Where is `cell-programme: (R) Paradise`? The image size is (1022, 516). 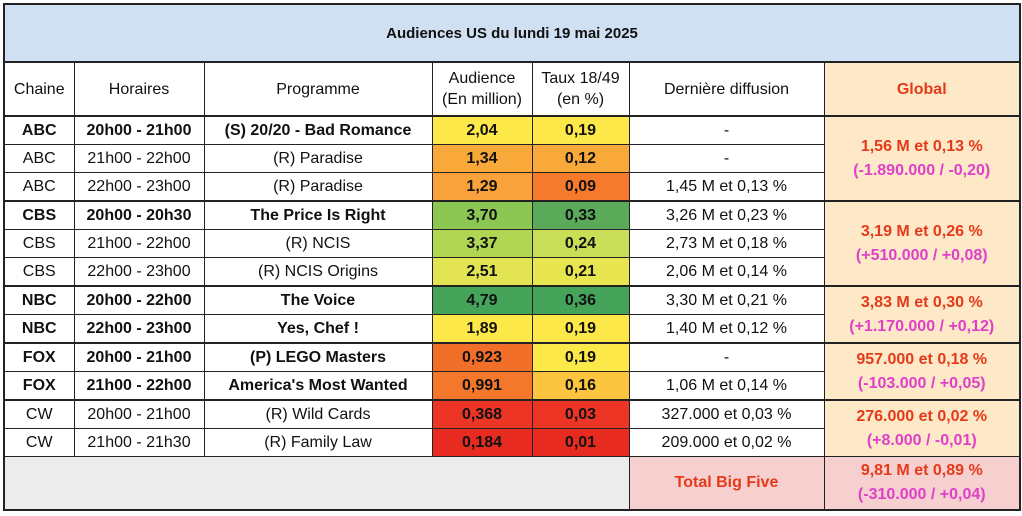
cell-programme: (R) Paradise is located at coordinates (318, 187).